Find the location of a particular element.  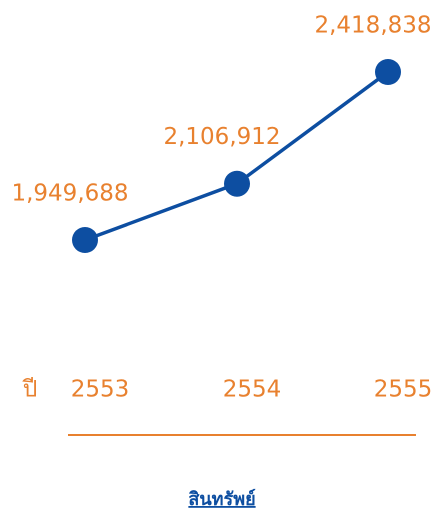

data-label: 2,418,838 is located at coordinates (372, 26).